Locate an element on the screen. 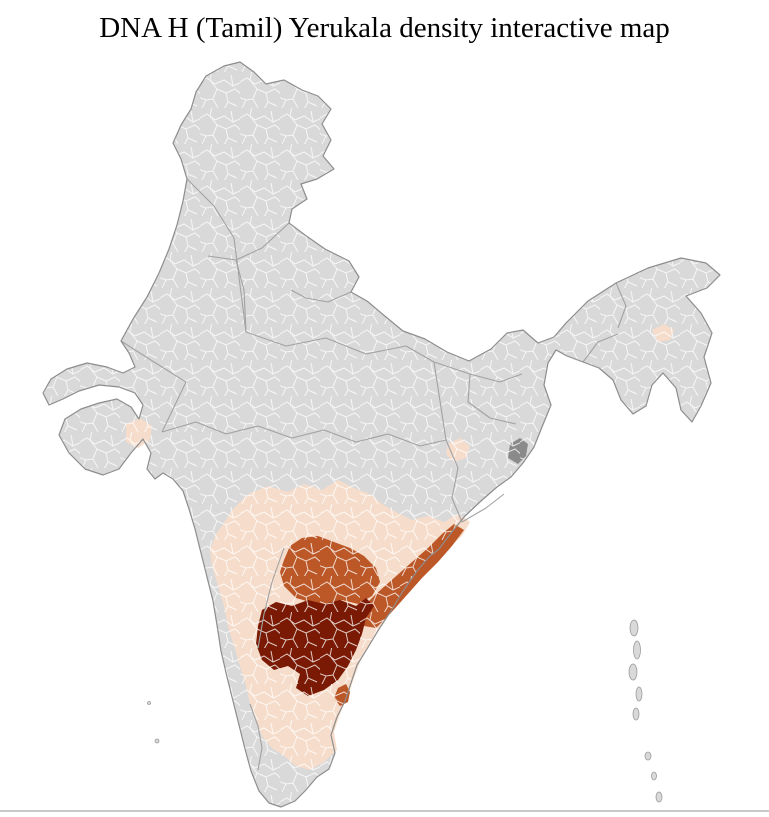 Image resolution: width=769 pixels, height=817 pixels. bottom-divider is located at coordinates (384, 811).